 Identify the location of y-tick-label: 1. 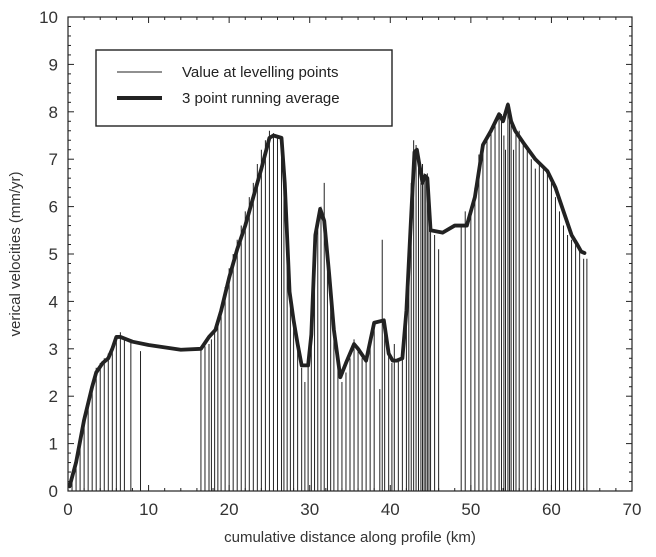
(53, 444).